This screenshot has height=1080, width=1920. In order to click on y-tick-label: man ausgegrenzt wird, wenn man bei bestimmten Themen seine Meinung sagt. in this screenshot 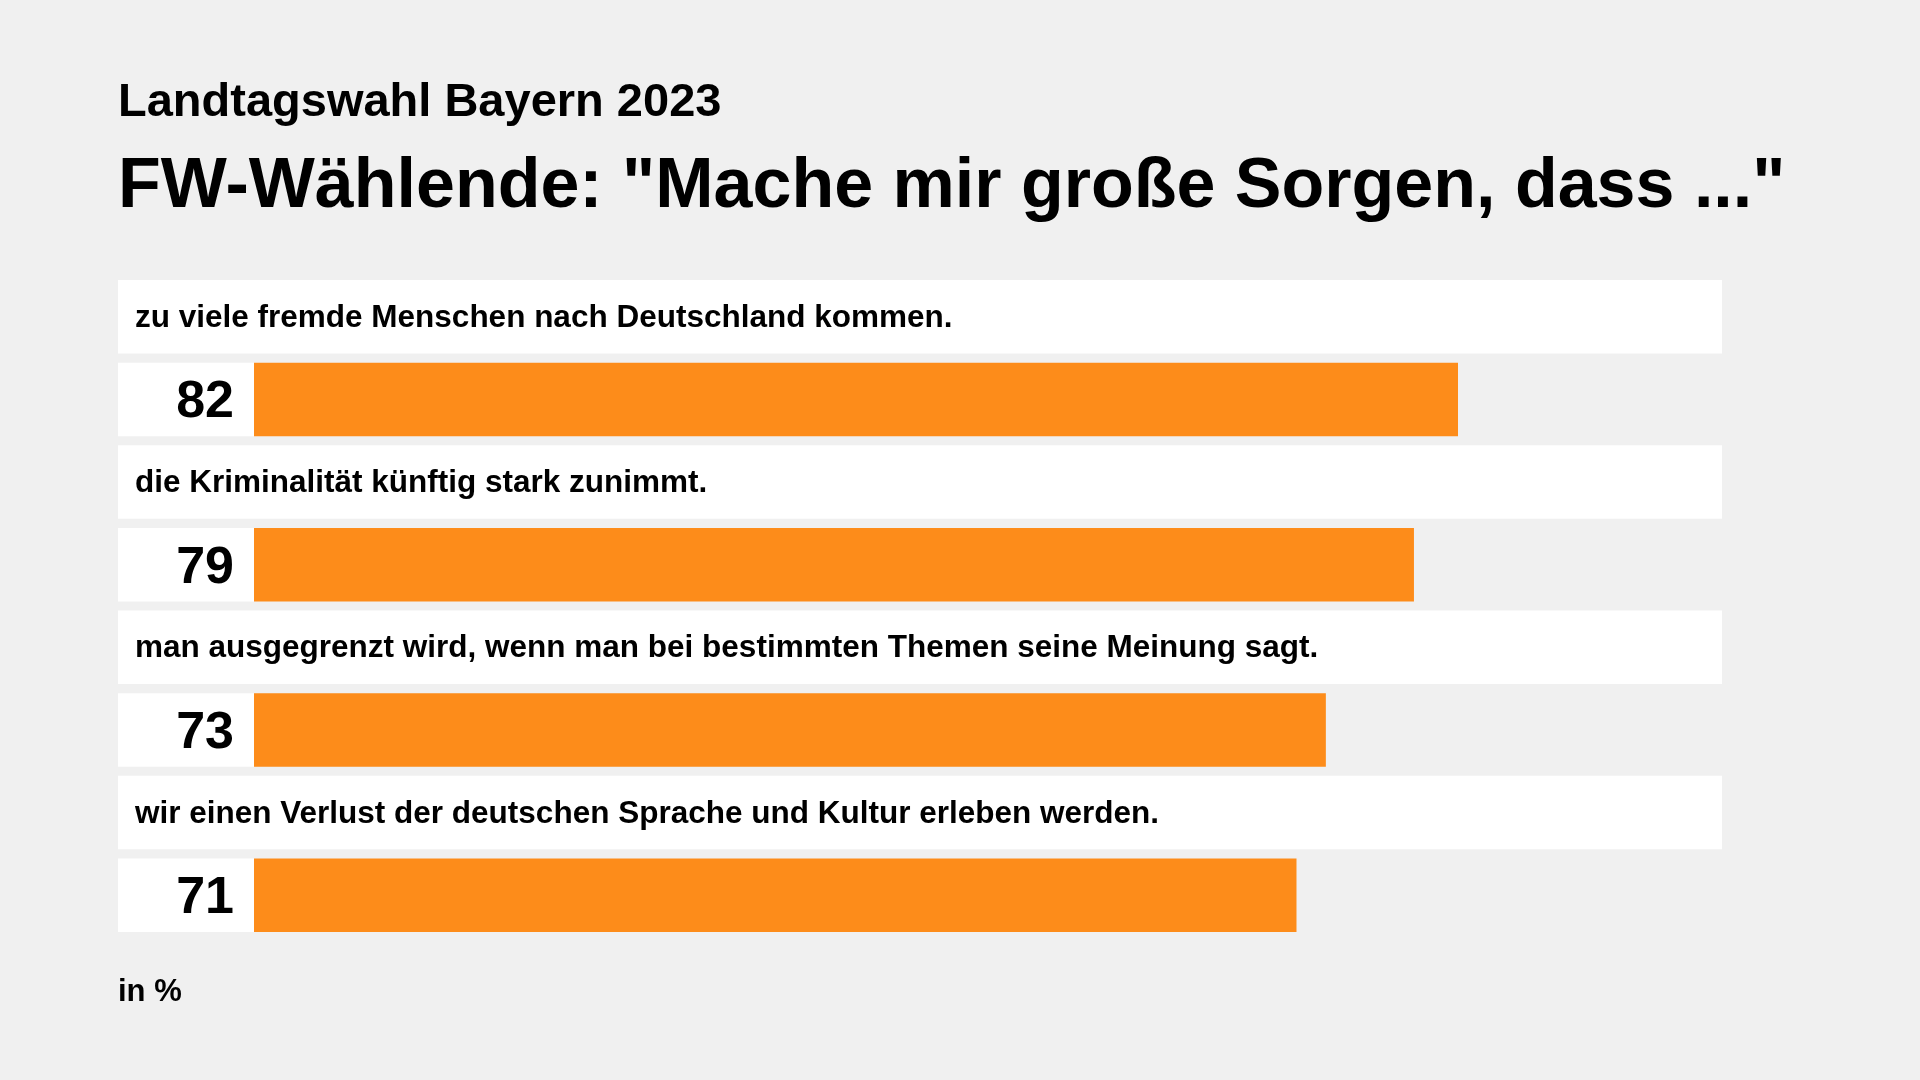, I will do `click(727, 646)`.